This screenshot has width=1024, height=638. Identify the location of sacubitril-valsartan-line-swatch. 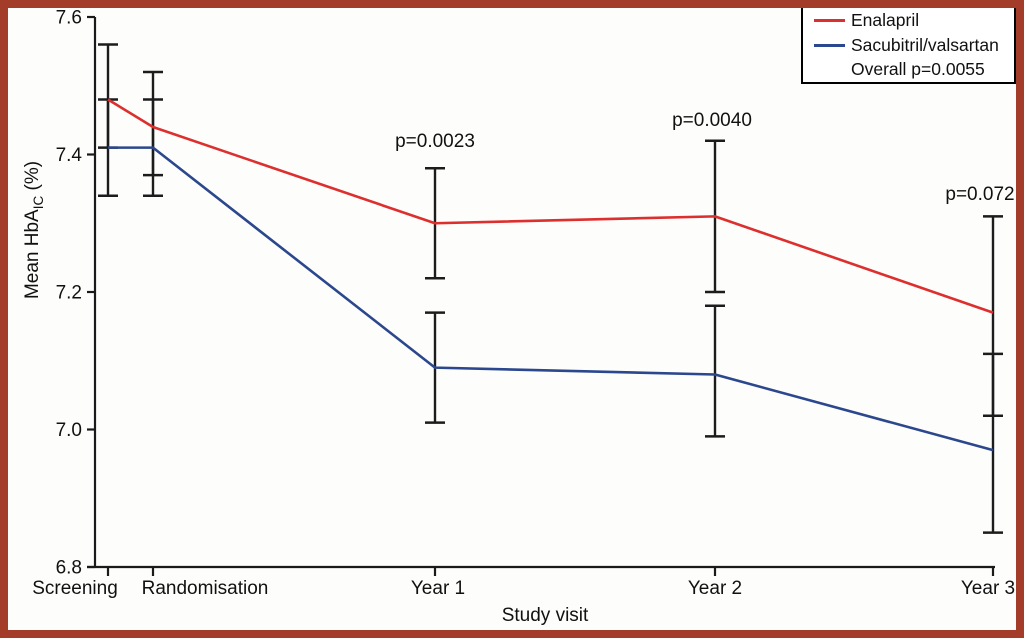
(829, 45).